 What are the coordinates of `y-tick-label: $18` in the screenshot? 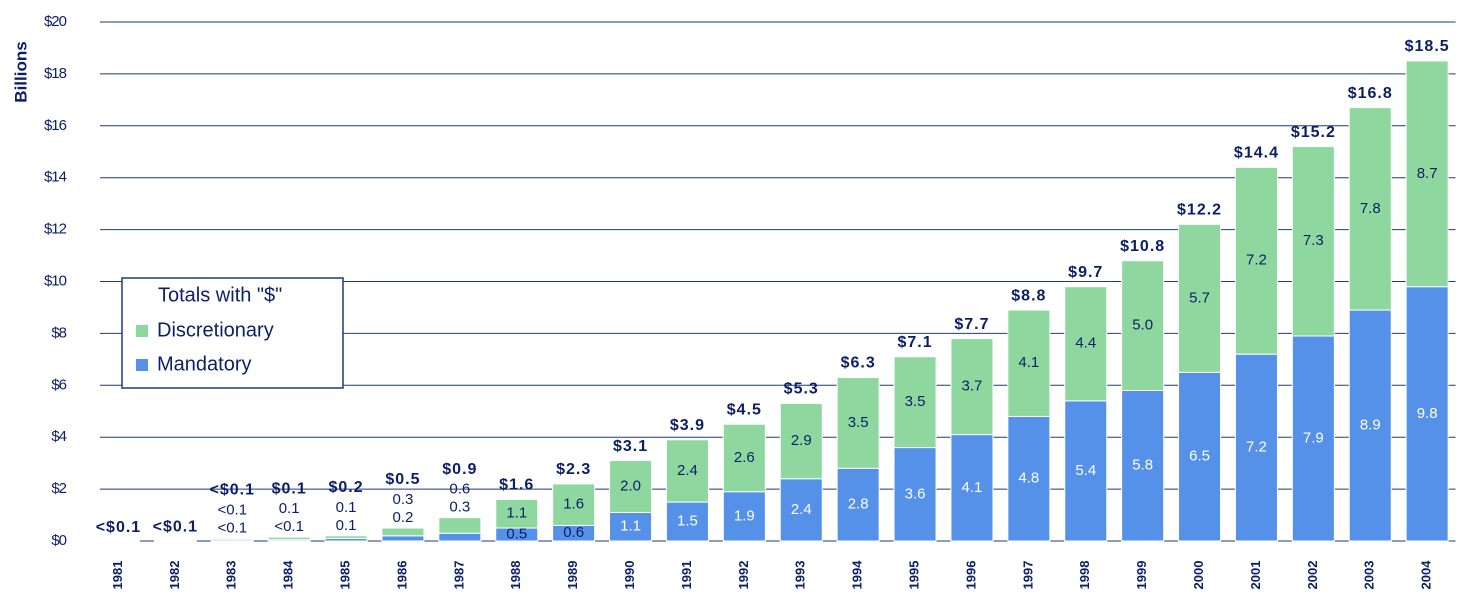 It's located at (55, 73).